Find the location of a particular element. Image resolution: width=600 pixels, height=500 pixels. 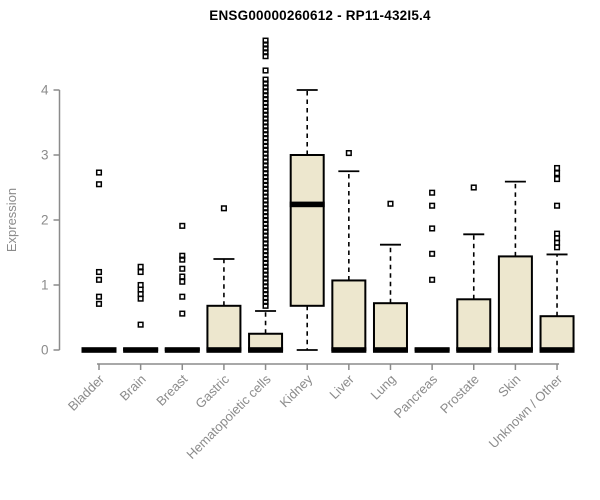

y-axis-title: Expression is located at coordinates (11, 220).